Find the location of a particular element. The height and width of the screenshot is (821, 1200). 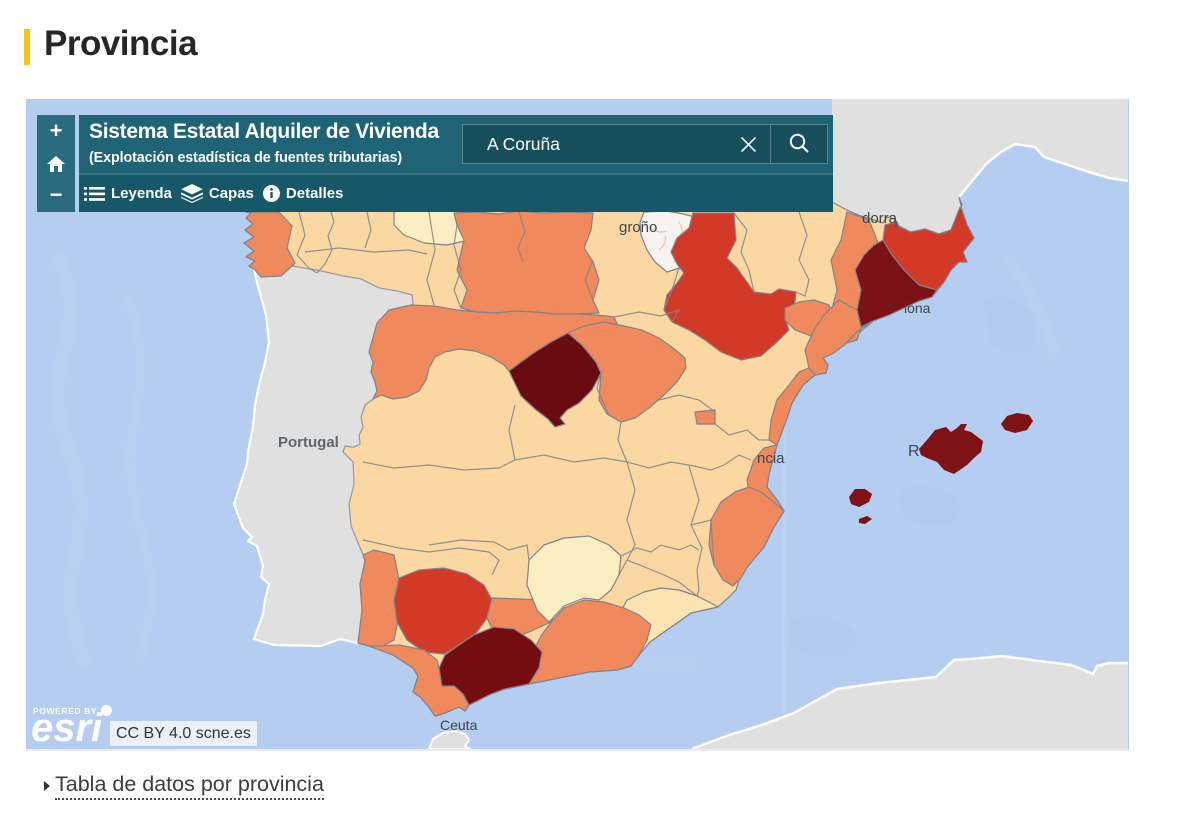

svg-text: lona is located at coordinates (917, 308).